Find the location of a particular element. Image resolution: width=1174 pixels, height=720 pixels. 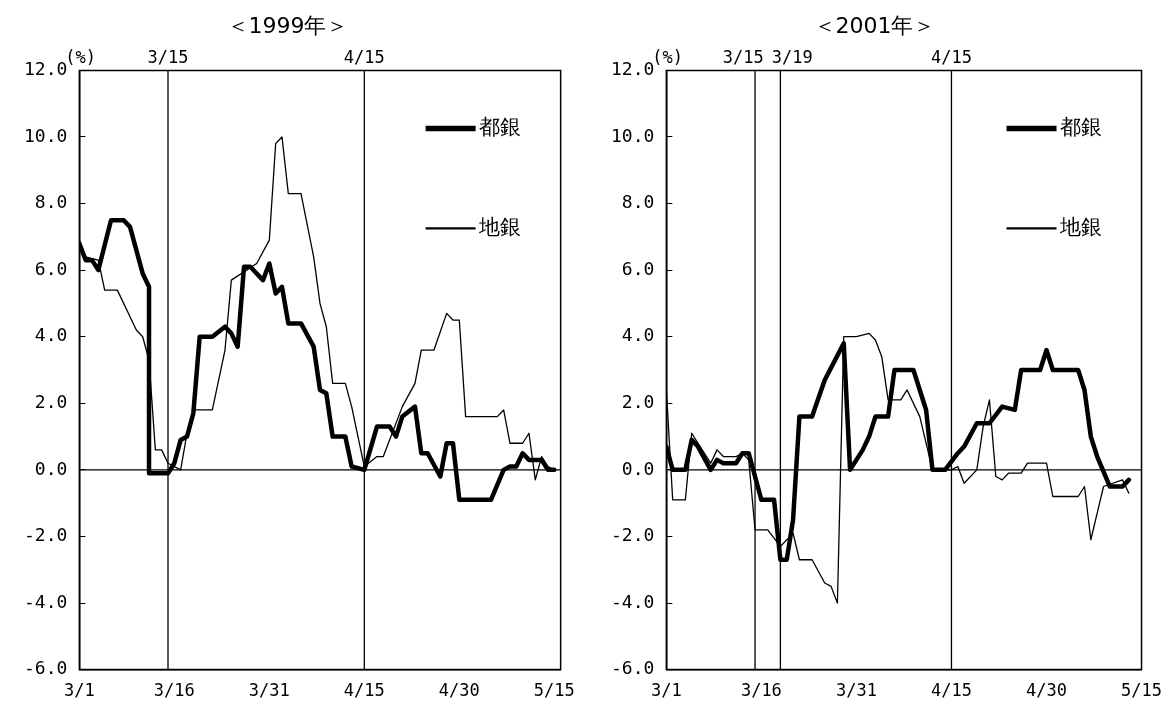

ref-line-label: 3/19 is located at coordinates (792, 57).